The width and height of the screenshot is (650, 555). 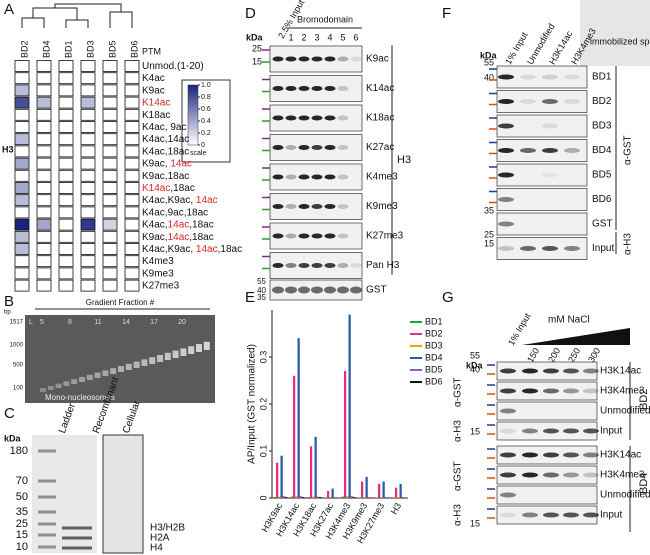 What do you see at coordinates (7, 313) in the screenshot?
I see `label: bp` at bounding box center [7, 313].